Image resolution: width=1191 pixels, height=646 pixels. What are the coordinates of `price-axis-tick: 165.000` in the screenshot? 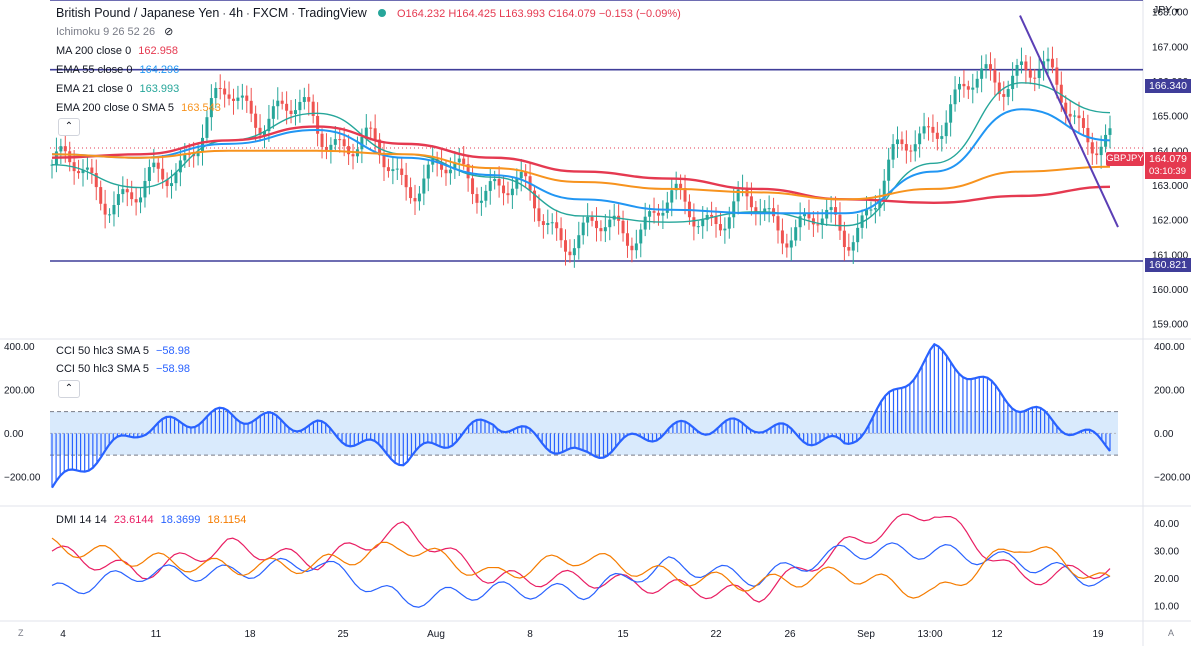 It's located at (1170, 117).